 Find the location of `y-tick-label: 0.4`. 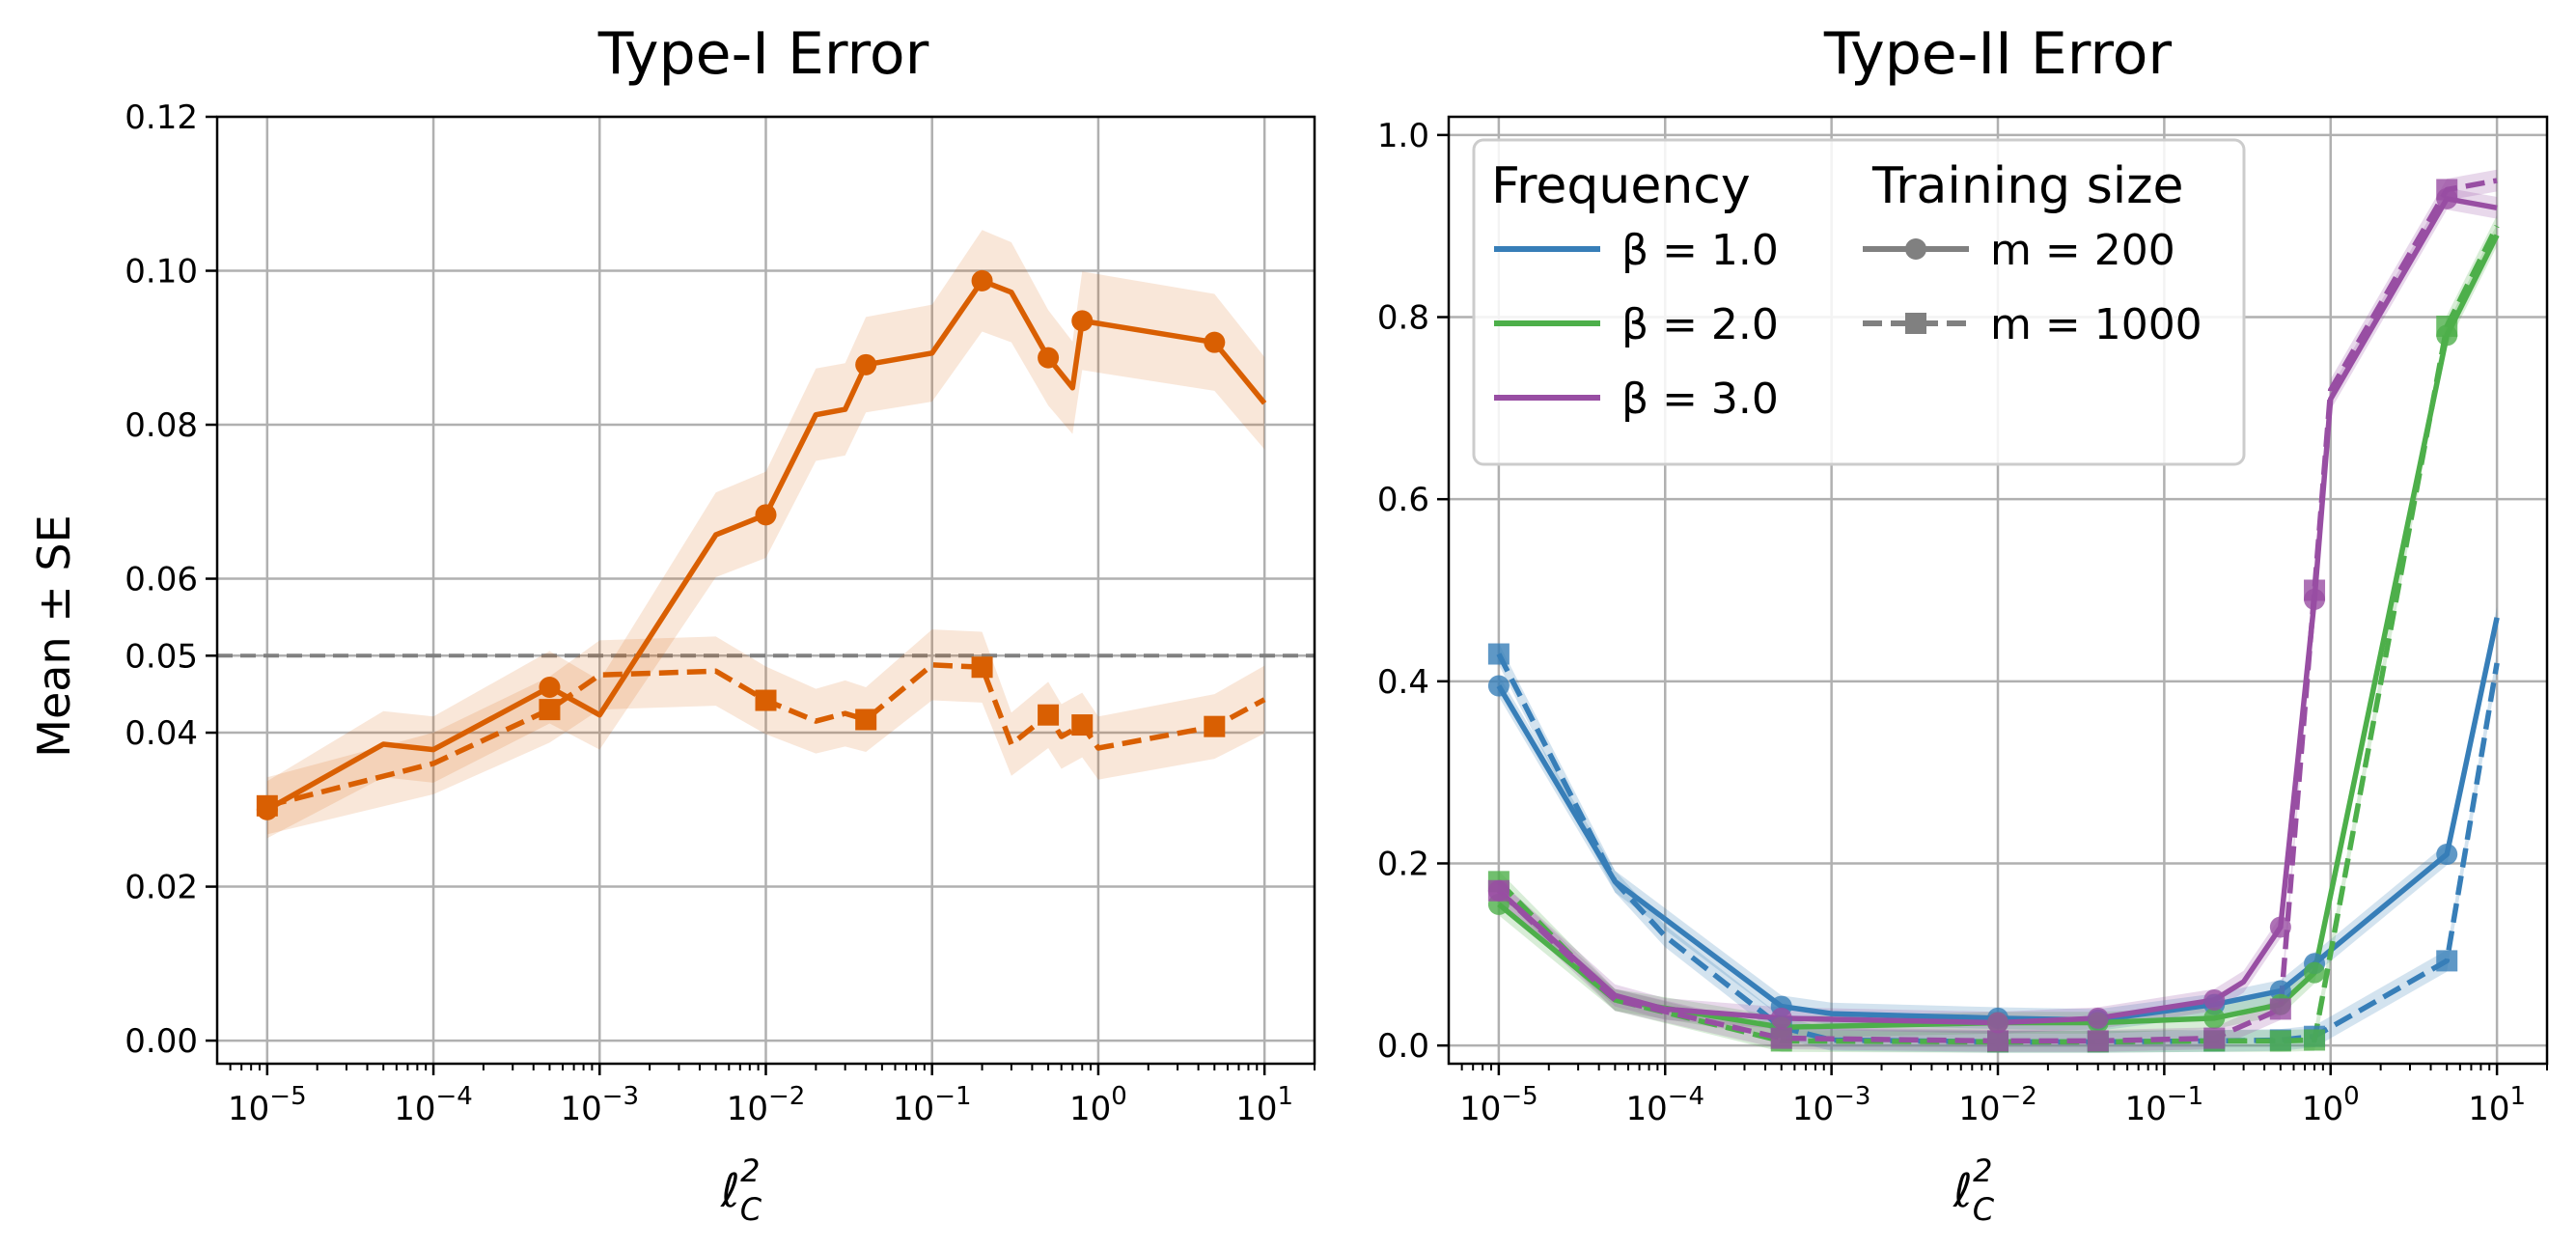

y-tick-label: 0.4 is located at coordinates (1403, 682).